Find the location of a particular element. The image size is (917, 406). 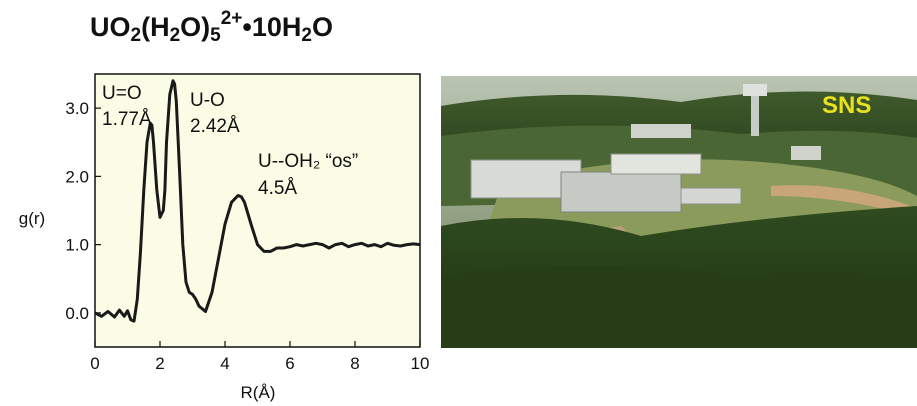

x-tick-label: 2 is located at coordinates (159, 363).